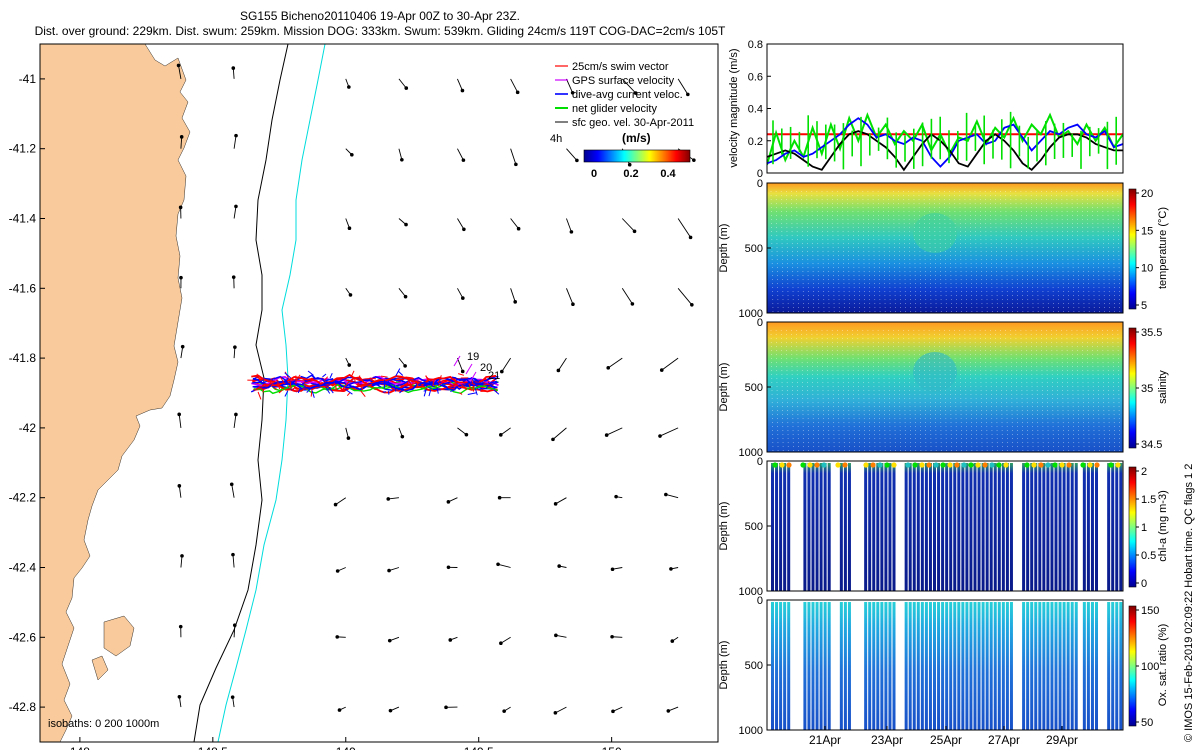 This screenshot has width=1200, height=755. Describe the element at coordinates (1144, 584) in the screenshot. I see `profile-colorbar-tick-label: 0` at that location.